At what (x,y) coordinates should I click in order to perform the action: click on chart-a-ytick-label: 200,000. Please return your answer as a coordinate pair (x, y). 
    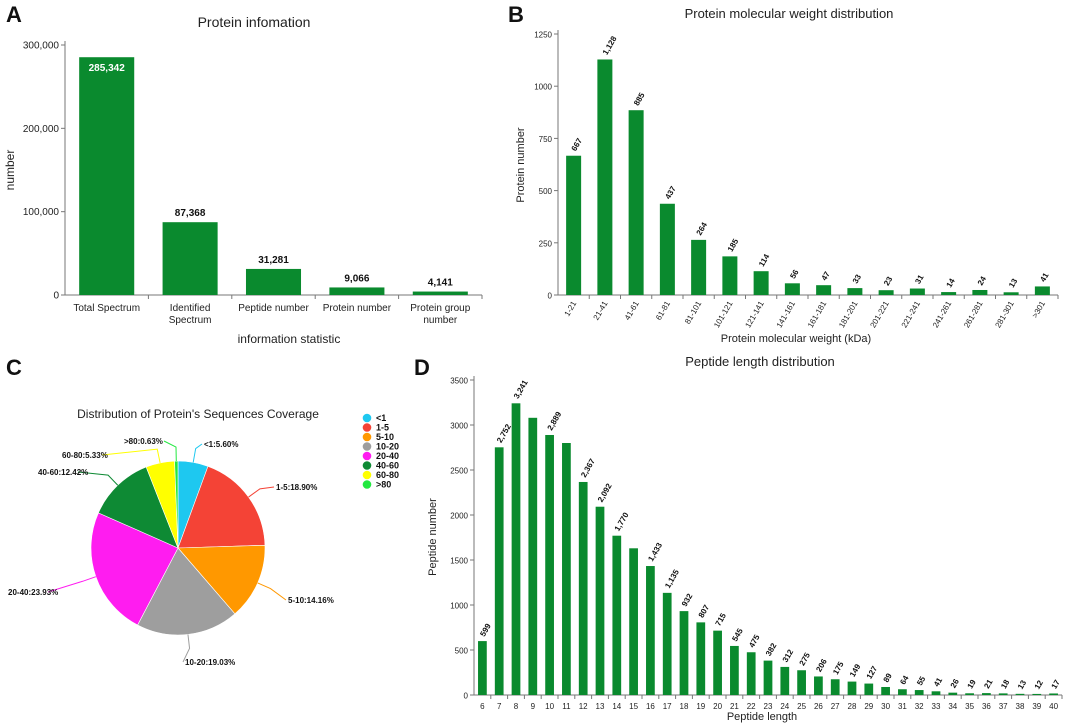
    Looking at the image, I should click on (41, 129).